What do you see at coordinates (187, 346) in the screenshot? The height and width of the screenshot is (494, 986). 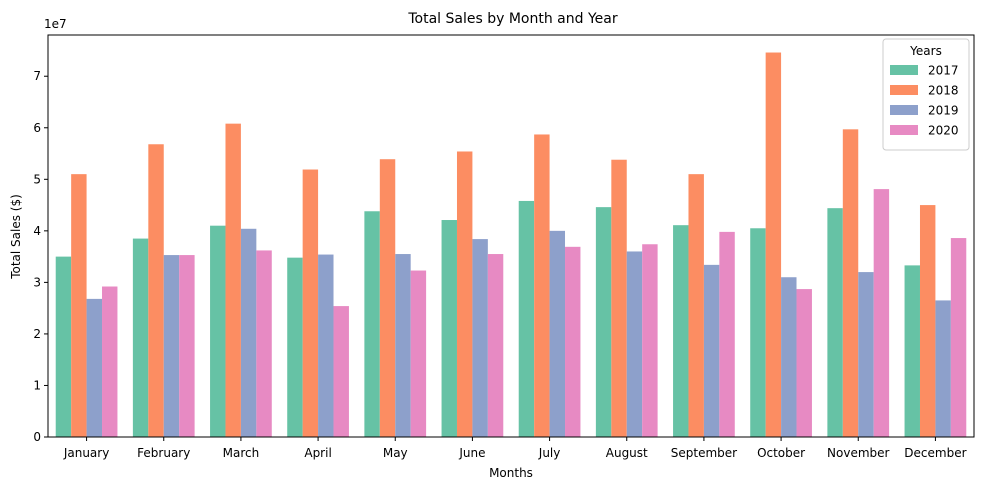 I see `bar-2020-february` at bounding box center [187, 346].